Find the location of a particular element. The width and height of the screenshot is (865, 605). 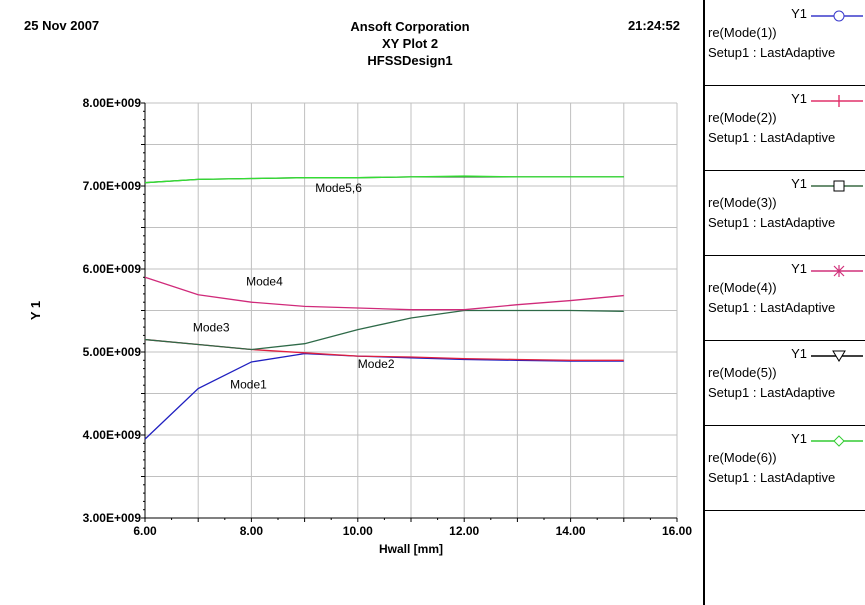

legend-item-mode-4: Y1 re(Mode(4)) Setup1 : LastAdaptive is located at coordinates (785, 298).